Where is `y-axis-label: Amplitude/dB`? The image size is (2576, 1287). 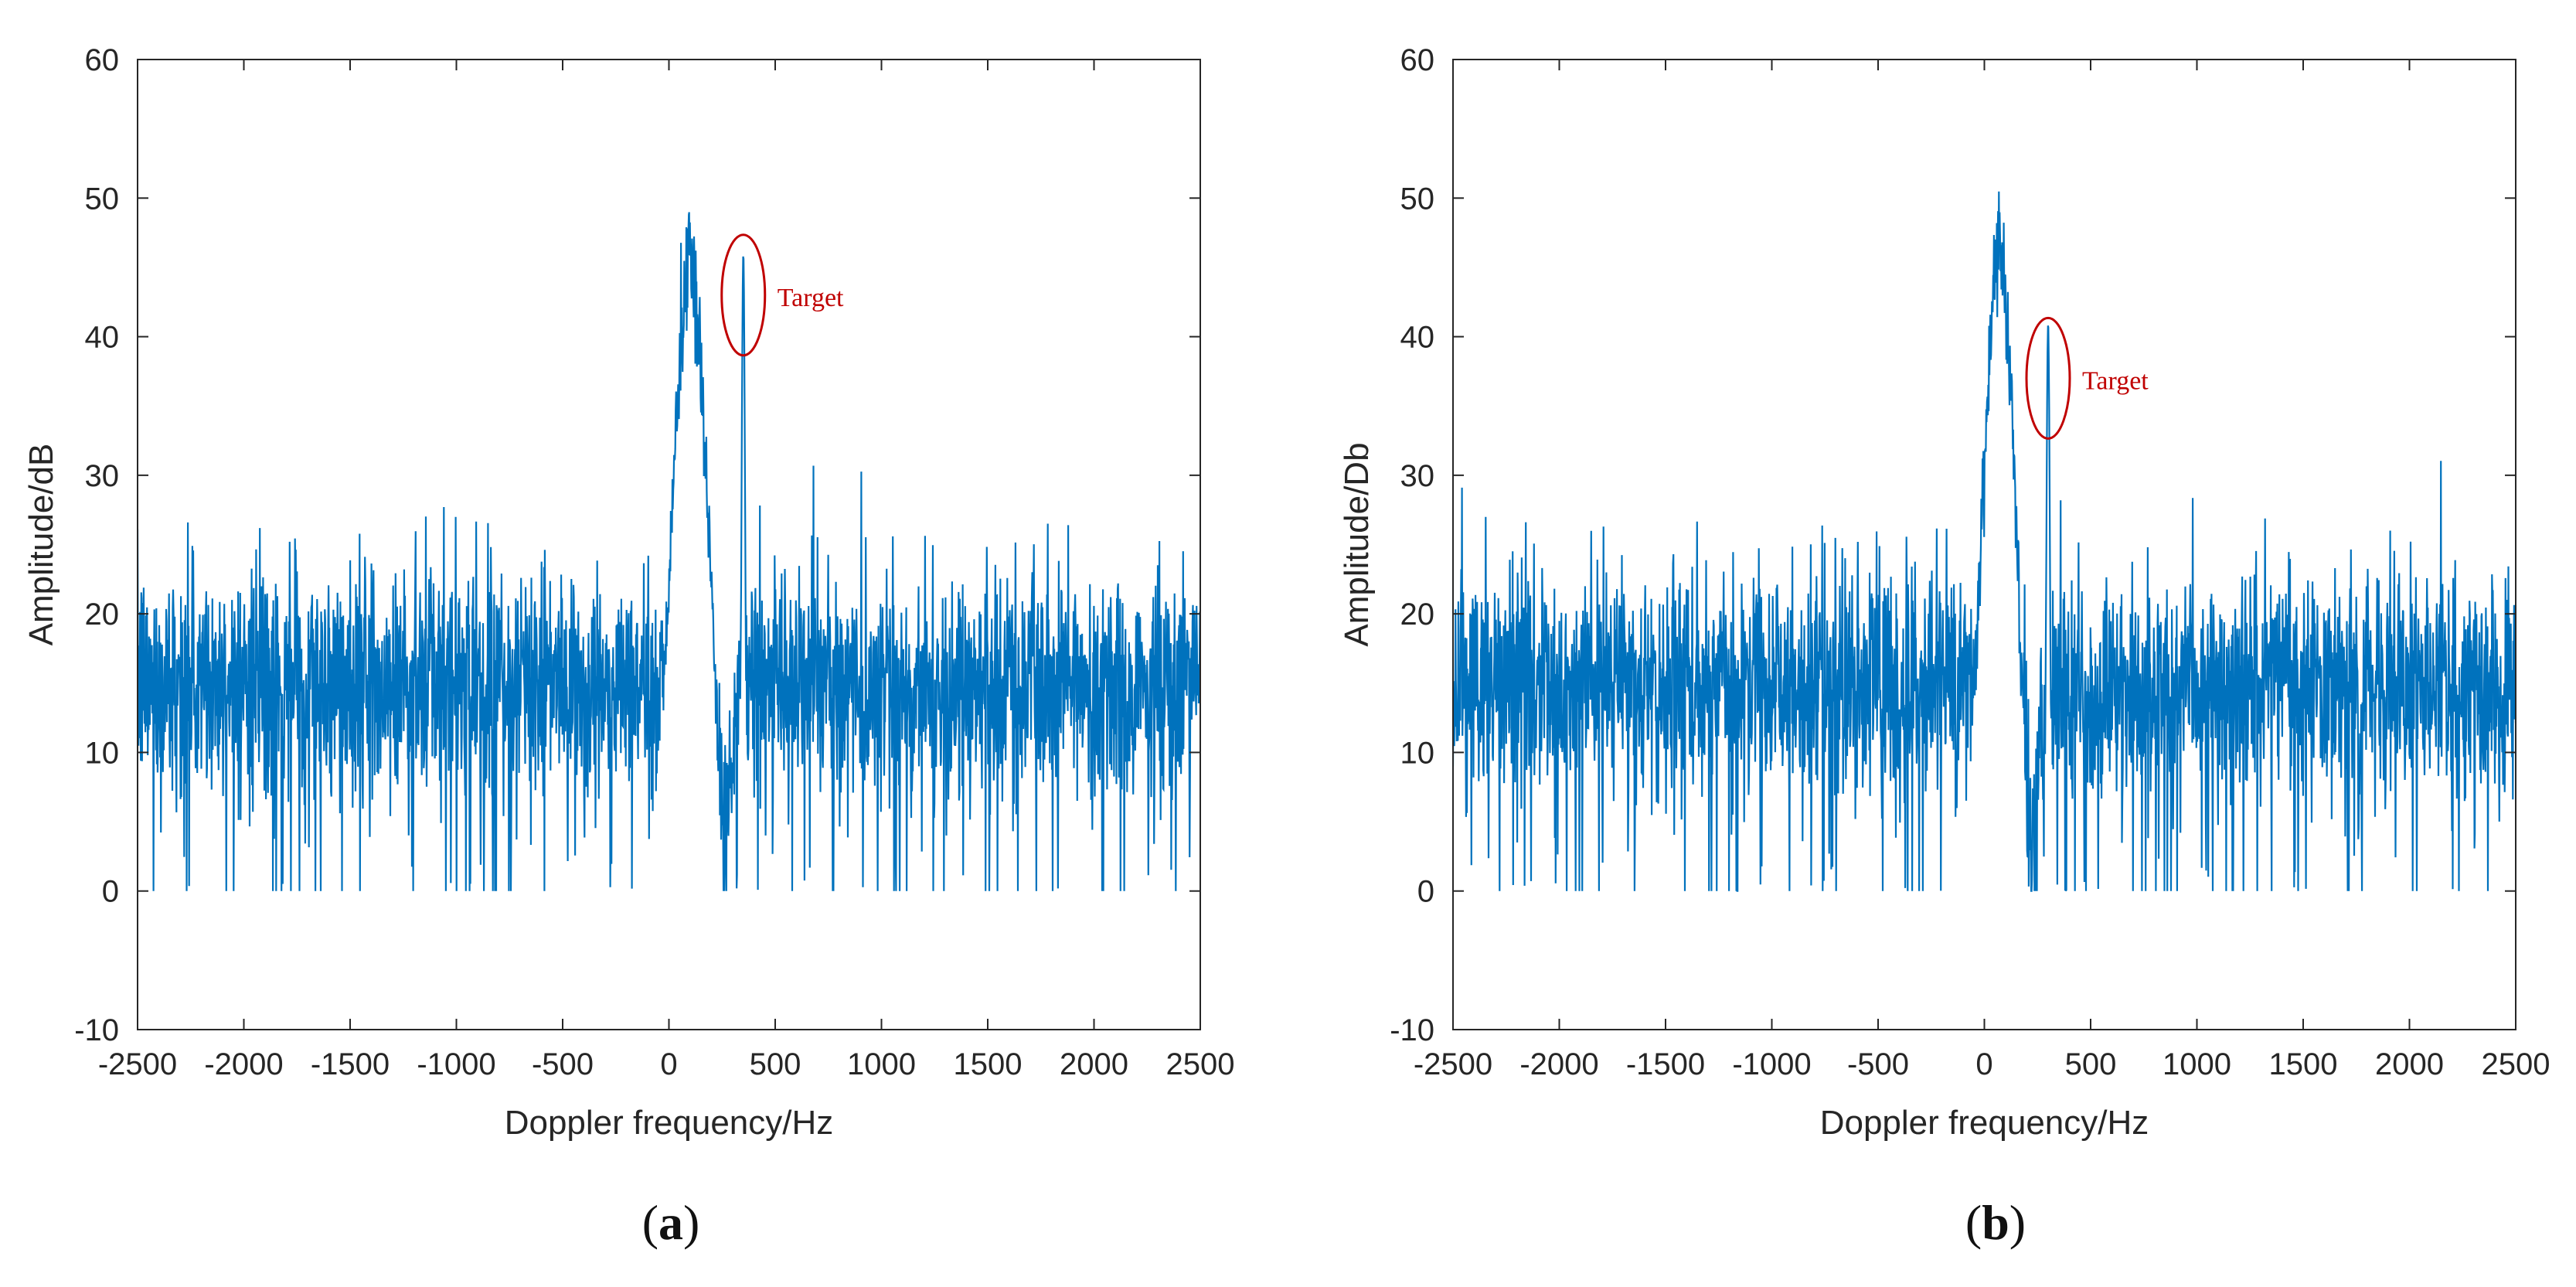 y-axis-label: Amplitude/dB is located at coordinates (41, 545).